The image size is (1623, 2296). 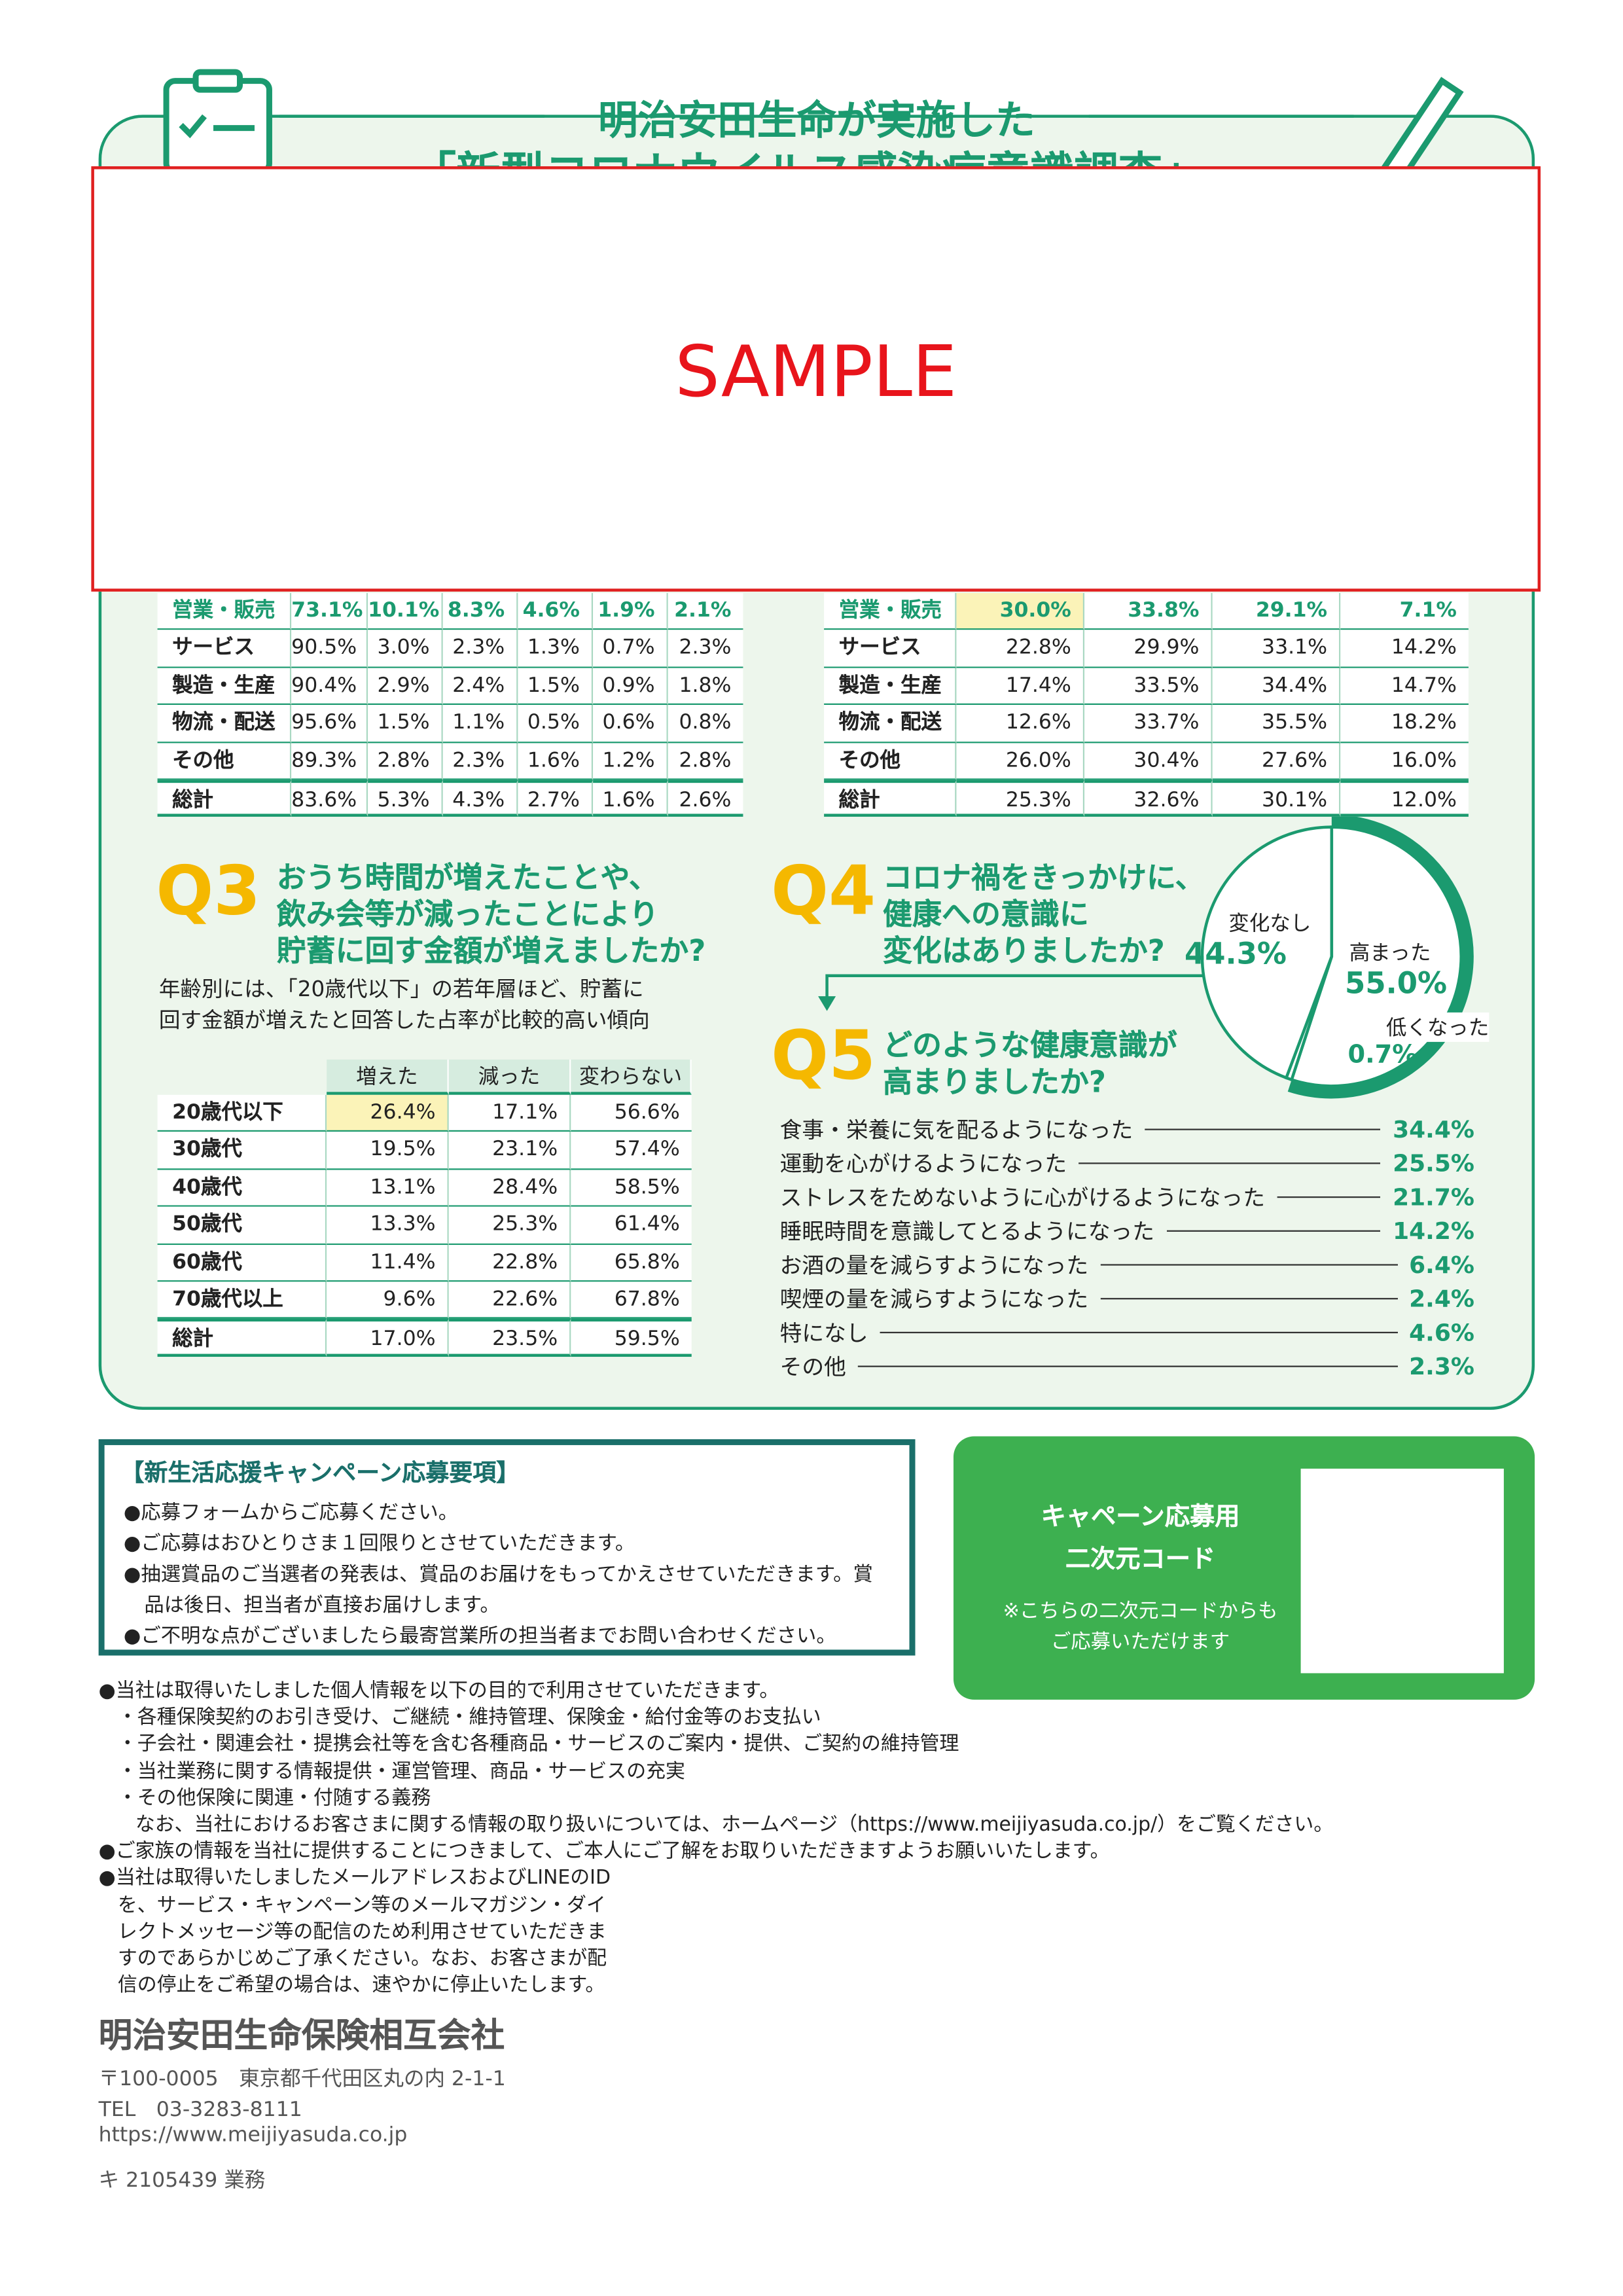 What do you see at coordinates (1383, 1055) in the screenshot?
I see `pie-value: 0.7%` at bounding box center [1383, 1055].